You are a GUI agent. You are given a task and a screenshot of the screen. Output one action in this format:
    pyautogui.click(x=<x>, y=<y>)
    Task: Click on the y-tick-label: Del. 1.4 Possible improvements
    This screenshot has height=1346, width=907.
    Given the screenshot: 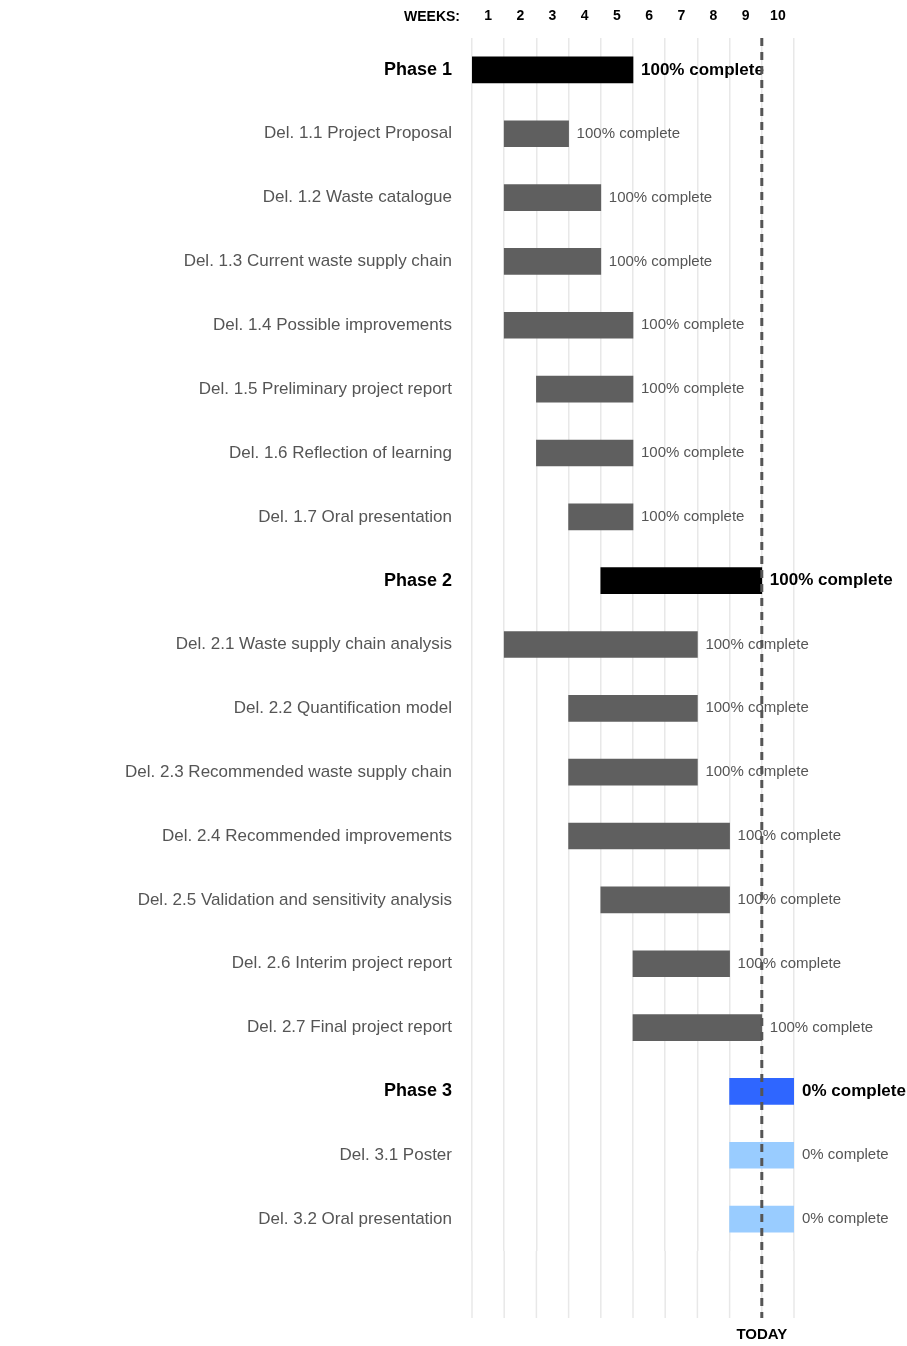 What is the action you would take?
    pyautogui.click(x=332, y=324)
    